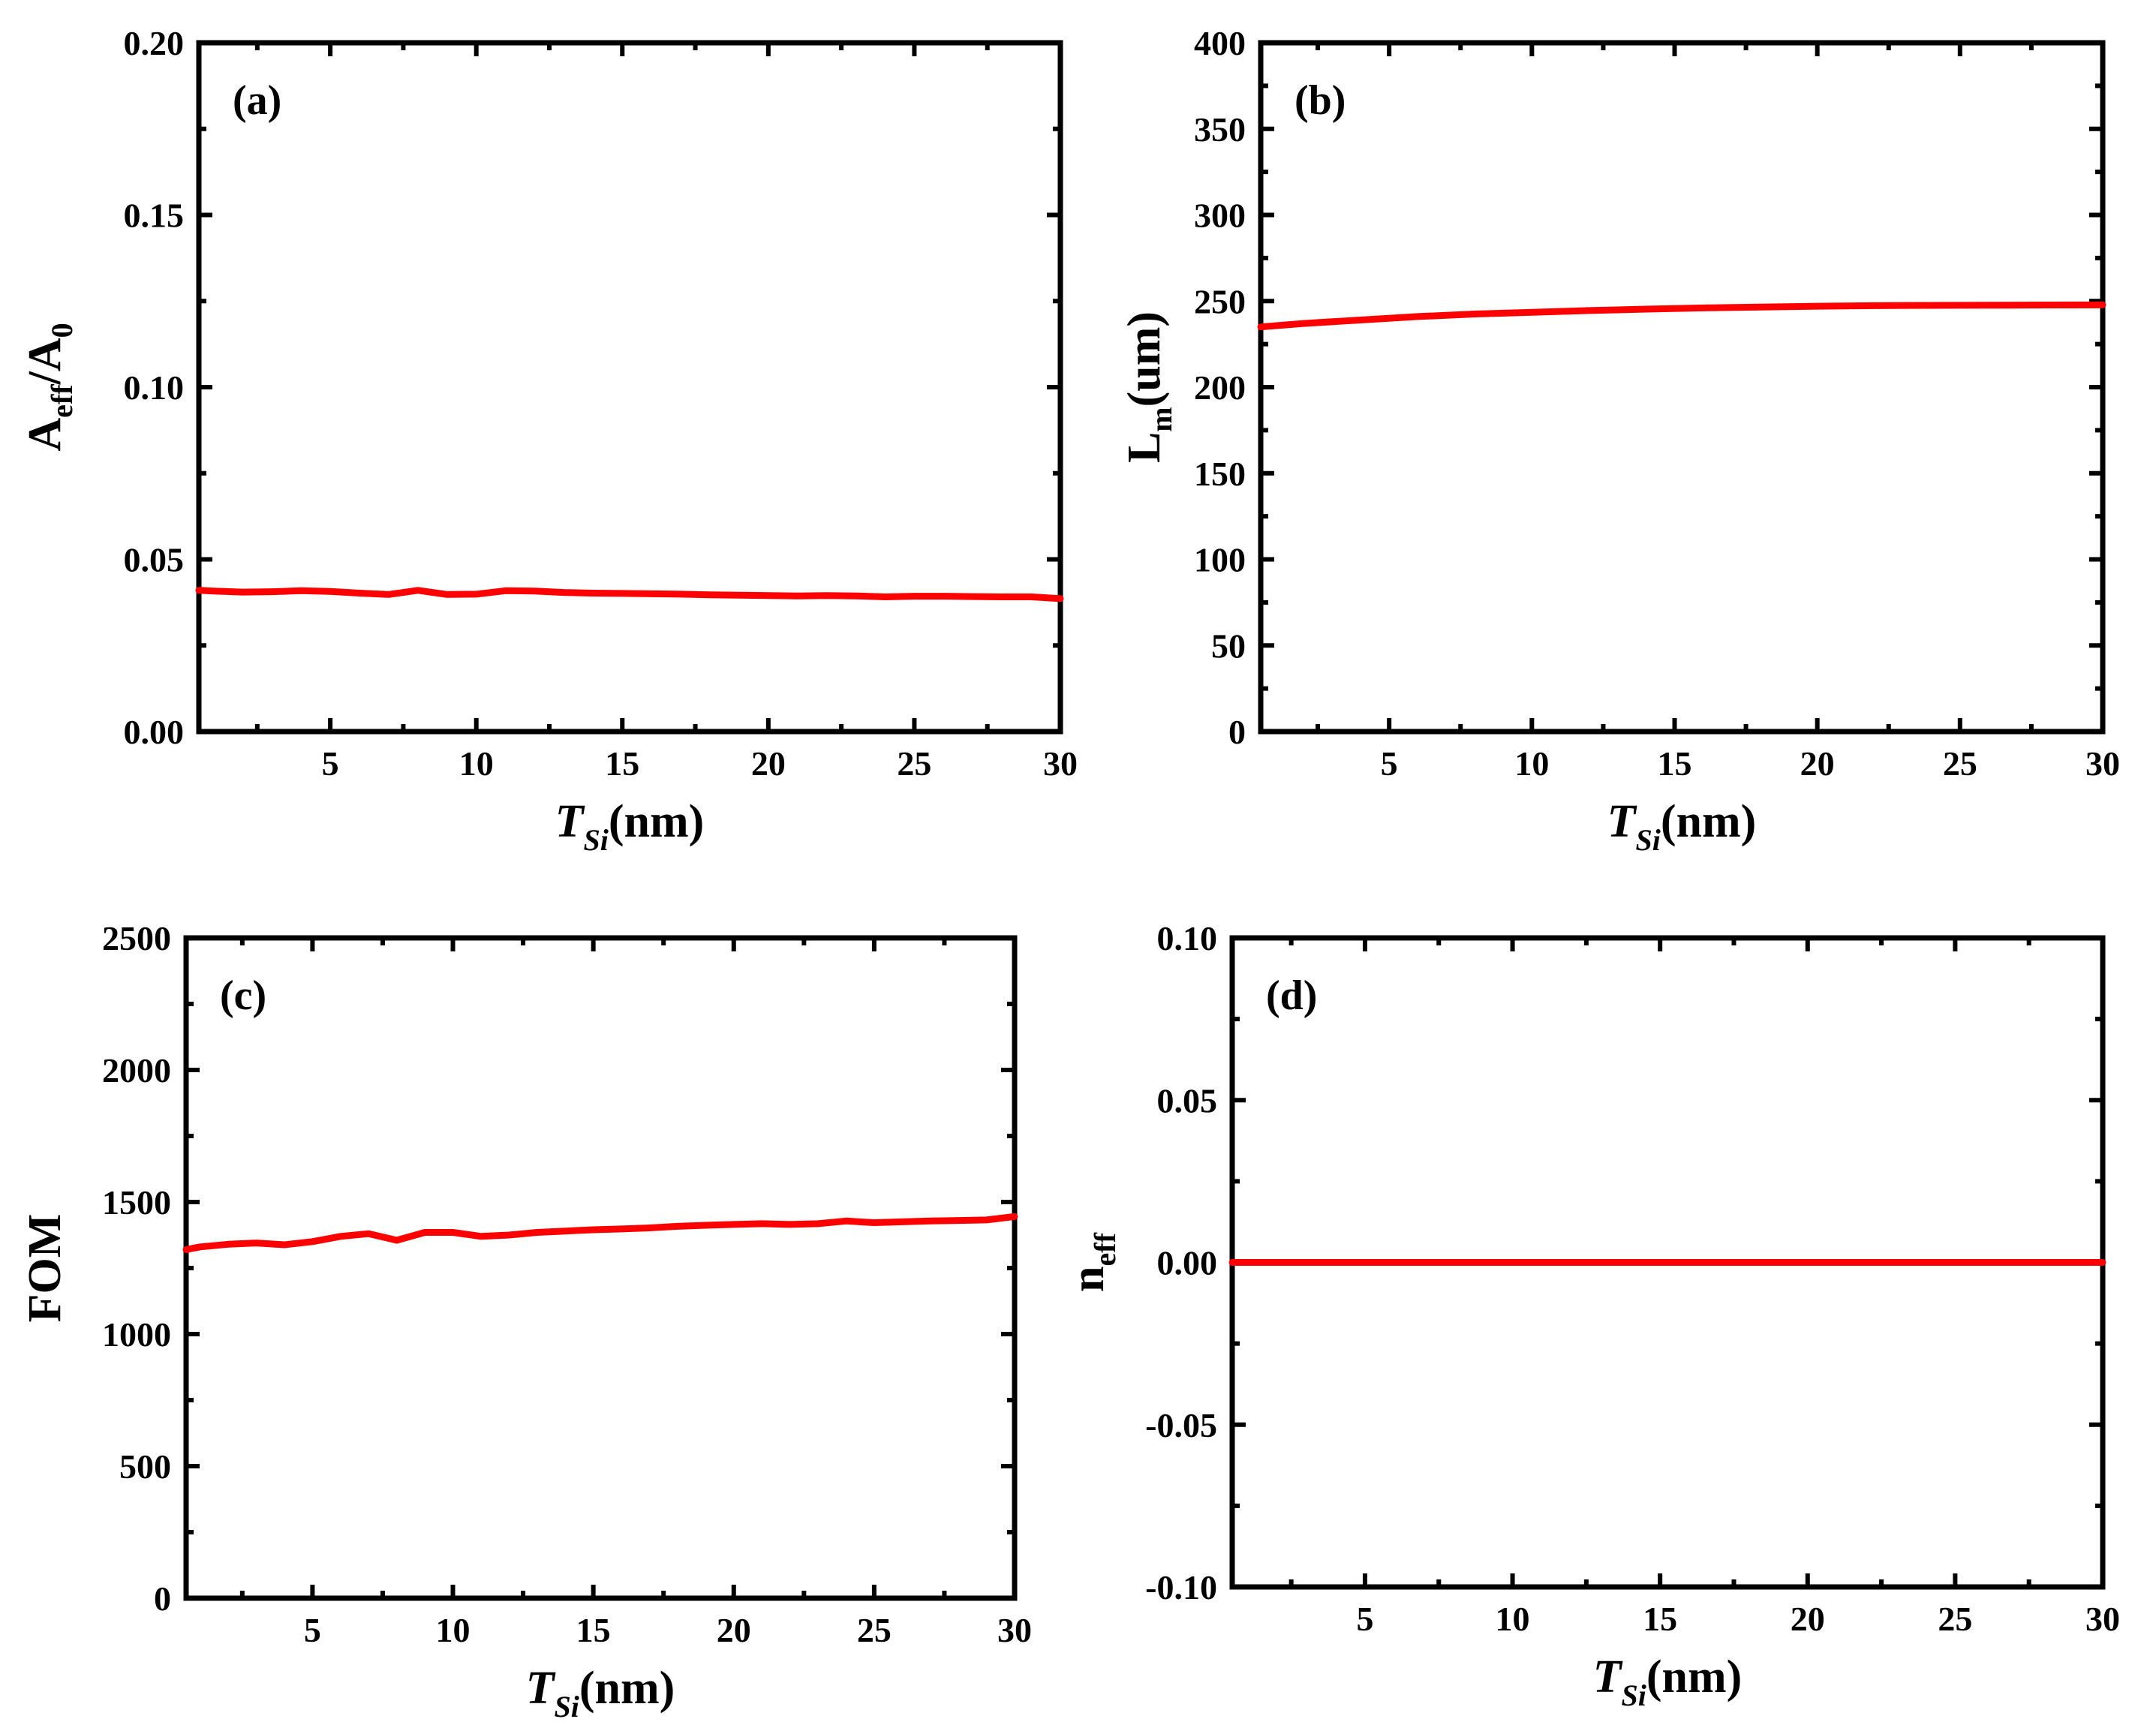  I want to click on y-tick-label: 1500, so click(136, 1202).